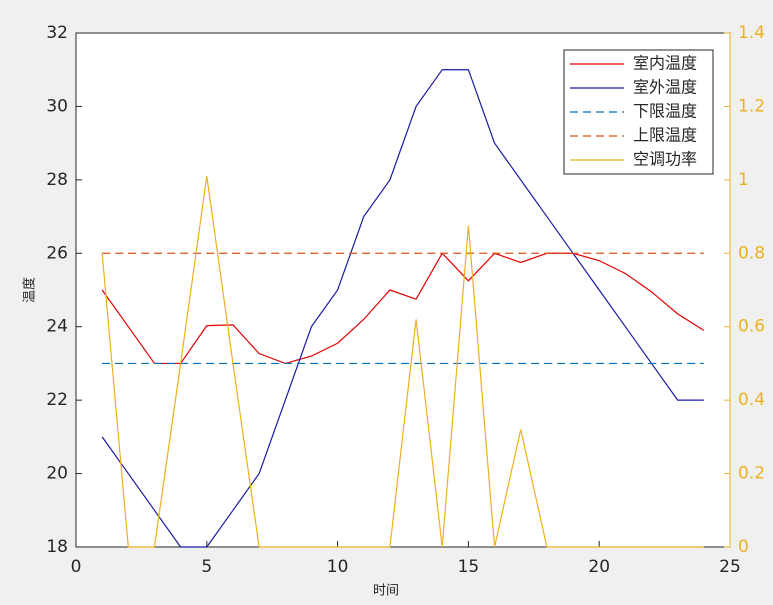 Image resolution: width=773 pixels, height=605 pixels. What do you see at coordinates (76, 567) in the screenshot?
I see `x-tick-label: 0` at bounding box center [76, 567].